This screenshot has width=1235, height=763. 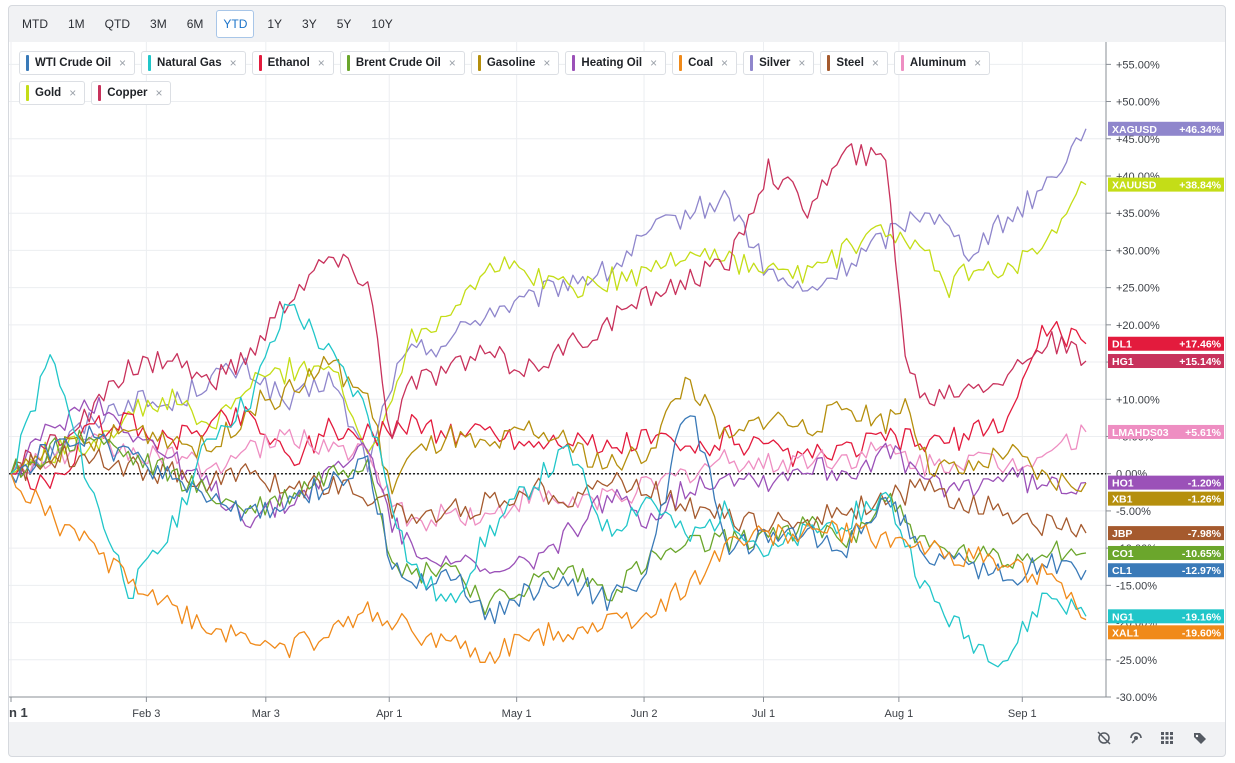 What do you see at coordinates (617, 24) in the screenshot?
I see `range-toolbar: MTD 1M QTD 3M 6M YTD 1Y 3Y 5Y 10Y` at bounding box center [617, 24].